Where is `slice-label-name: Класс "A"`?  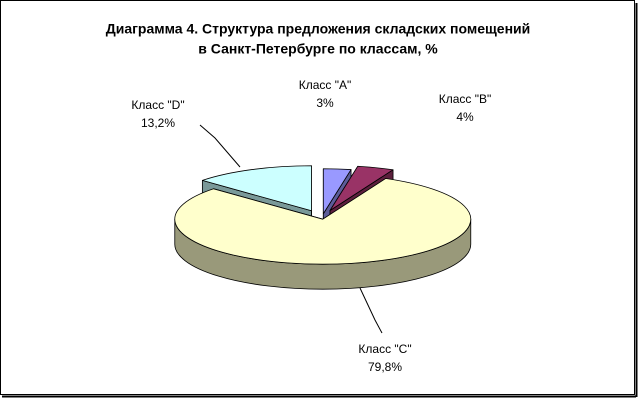
slice-label-name: Класс "A" is located at coordinates (325, 85).